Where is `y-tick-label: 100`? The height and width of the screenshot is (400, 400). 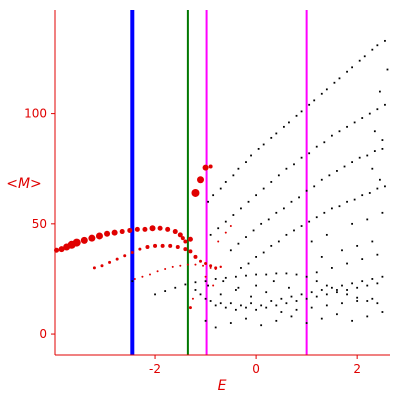 y-tick-label: 100 is located at coordinates (35, 114).